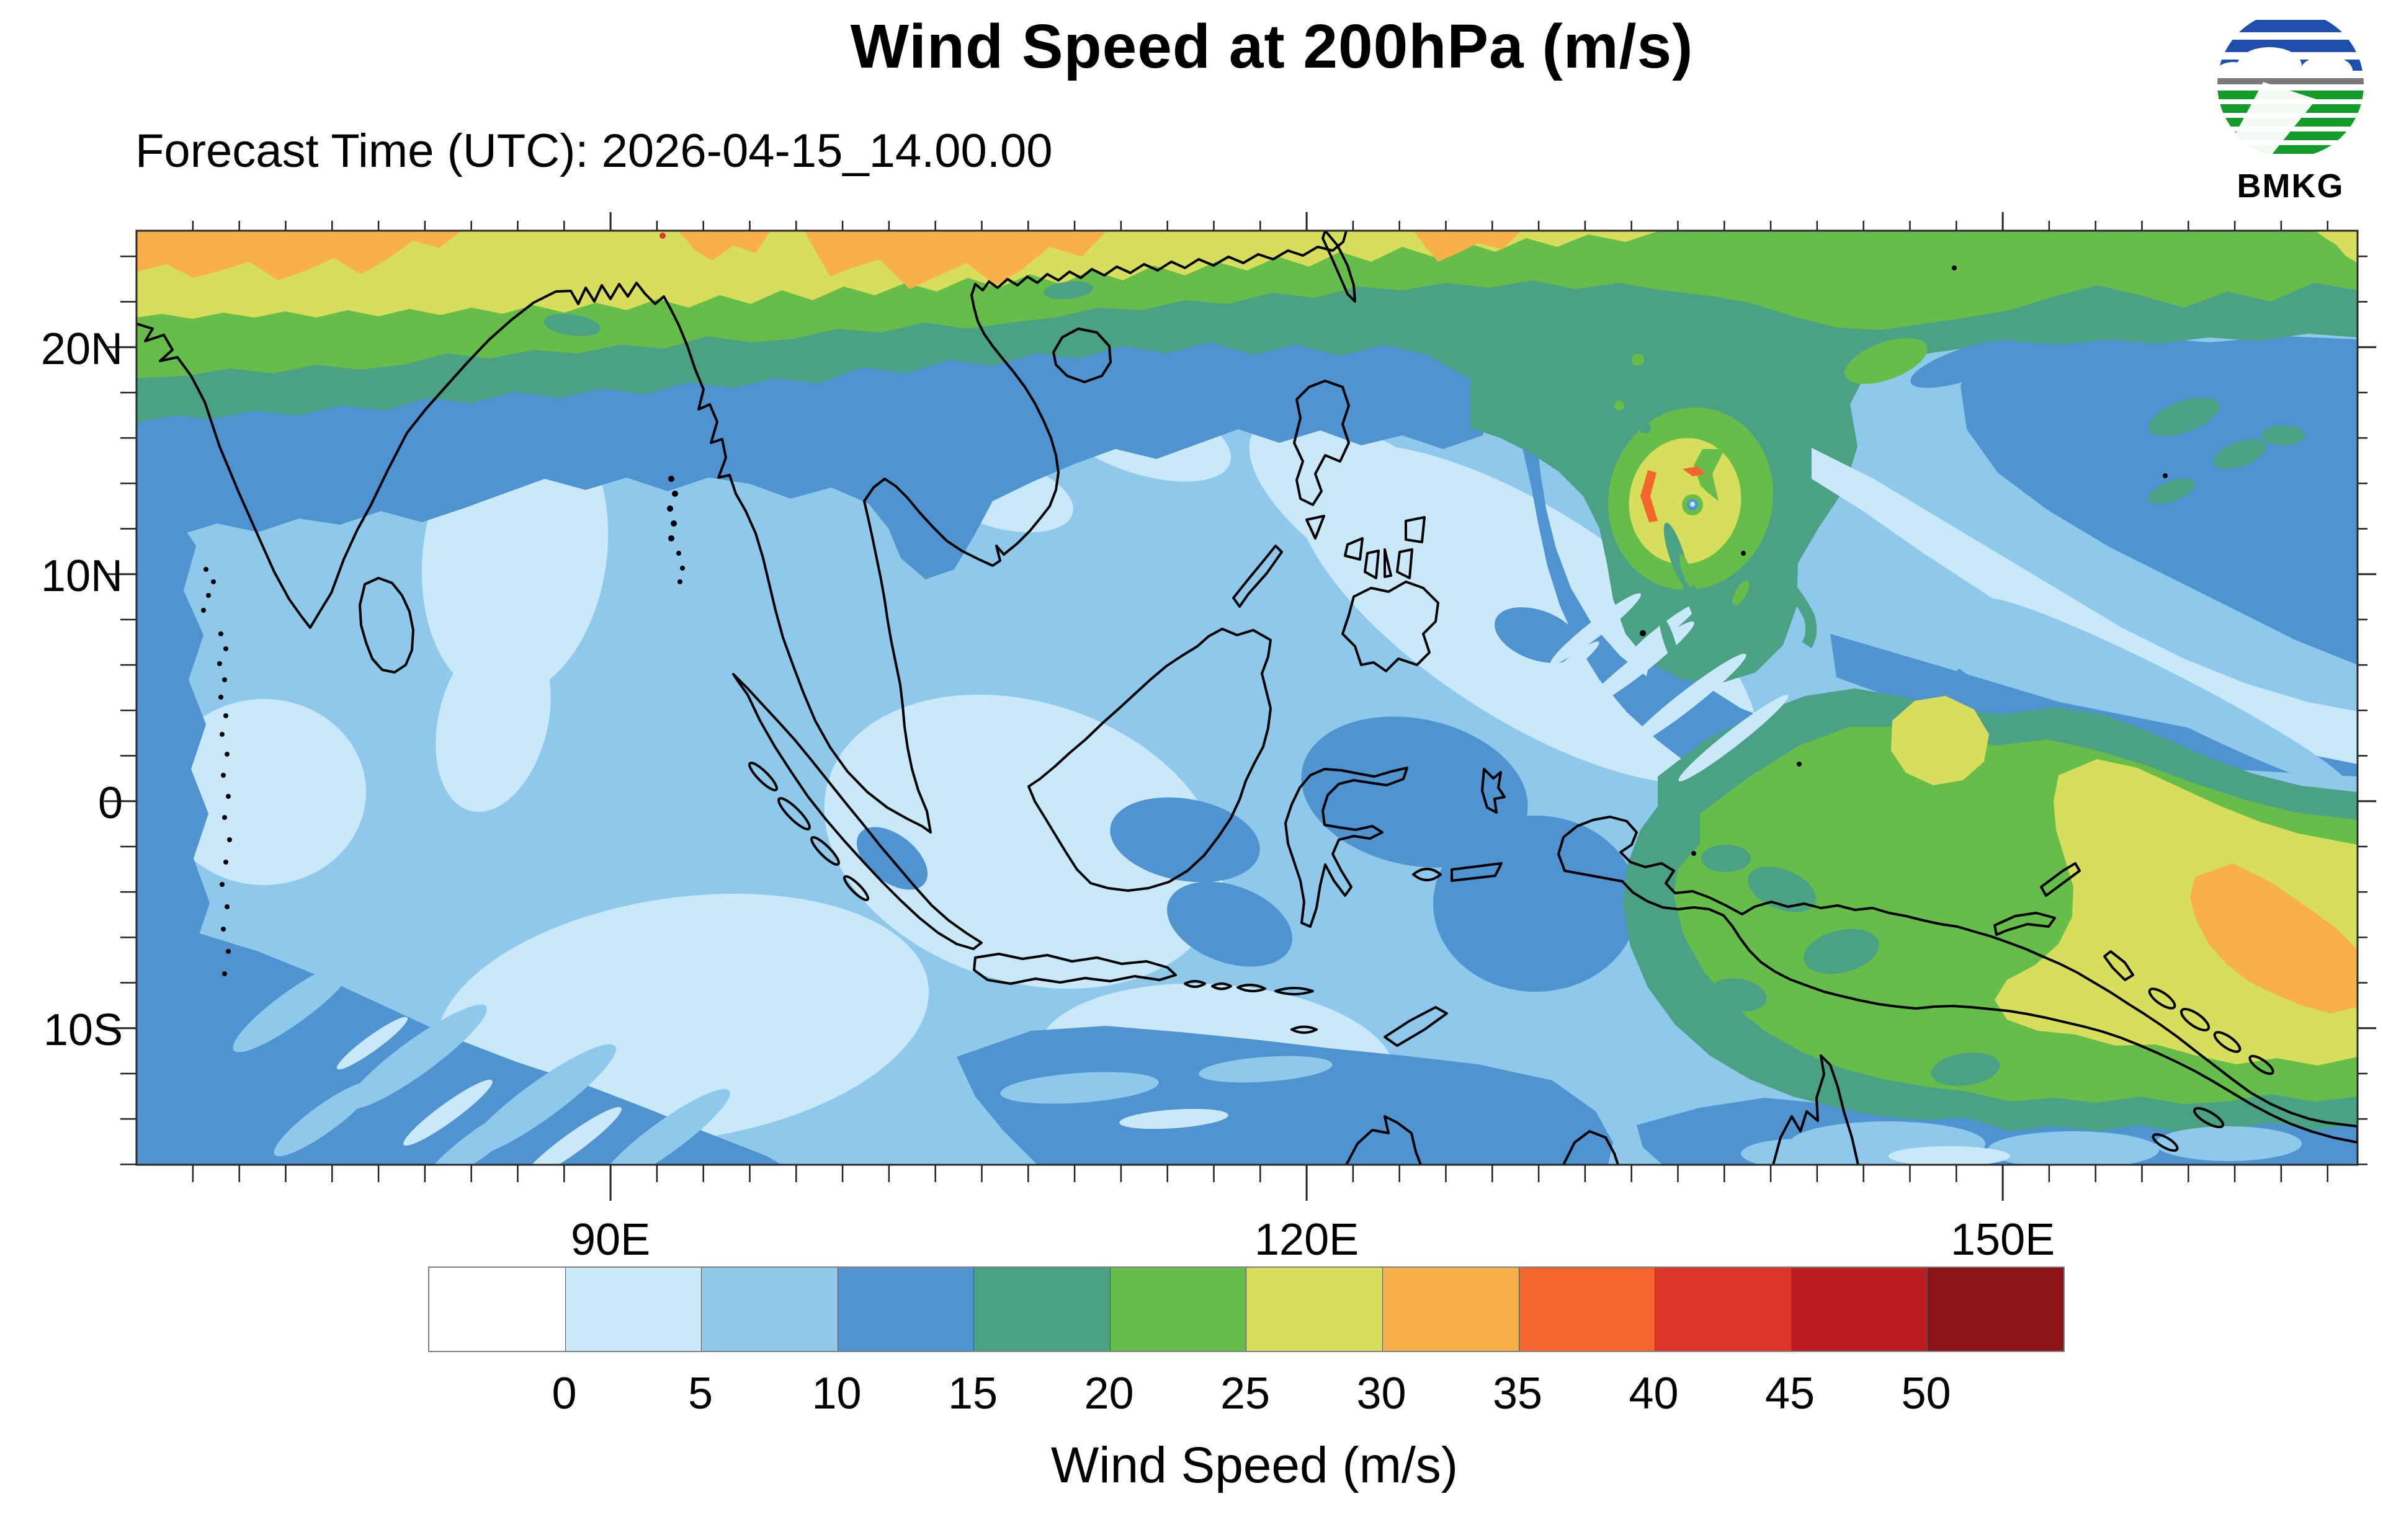 Image resolution: width=2383 pixels, height=1540 pixels. What do you see at coordinates (386, 626) in the screenshot?
I see `coast-sri-lanka` at bounding box center [386, 626].